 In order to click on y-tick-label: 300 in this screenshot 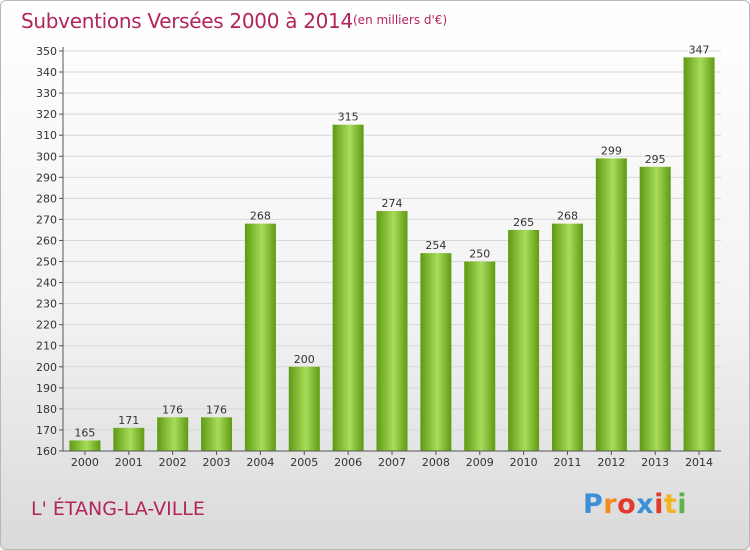, I will do `click(46, 156)`.